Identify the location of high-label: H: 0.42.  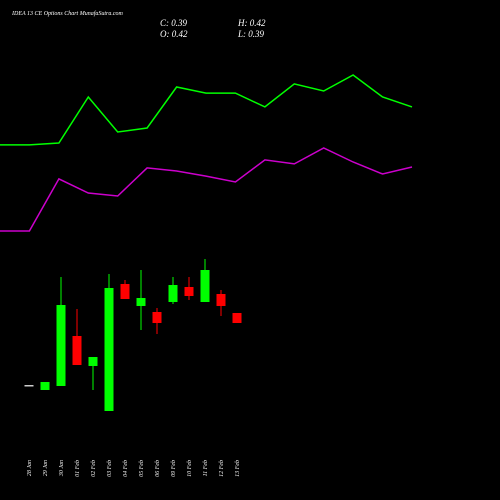
(251, 23).